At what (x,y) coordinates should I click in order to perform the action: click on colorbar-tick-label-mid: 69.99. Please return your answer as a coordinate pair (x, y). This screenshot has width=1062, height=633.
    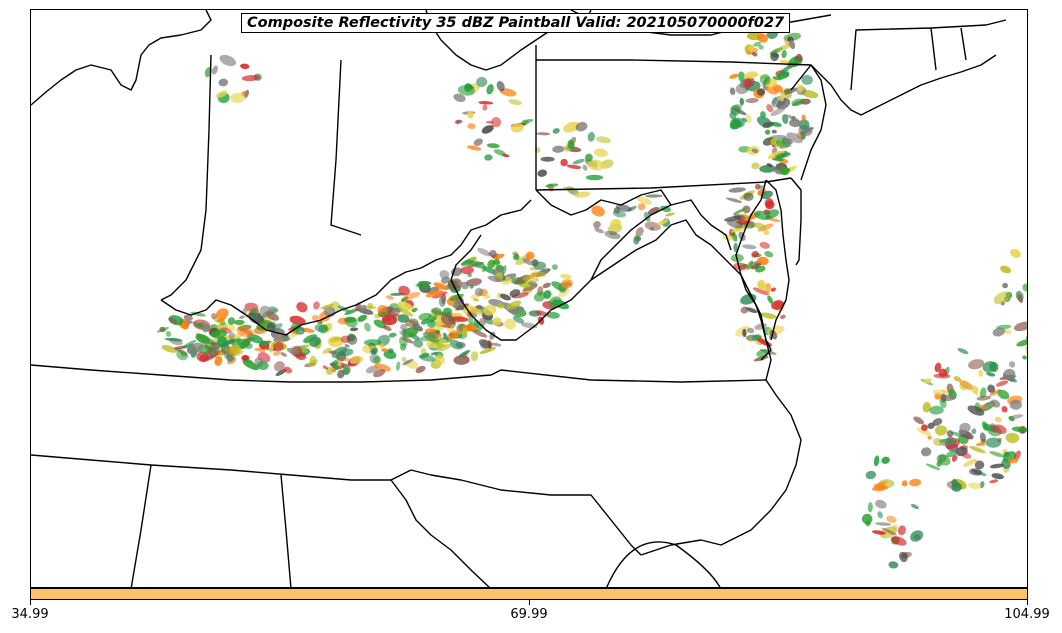
    Looking at the image, I should click on (529, 614).